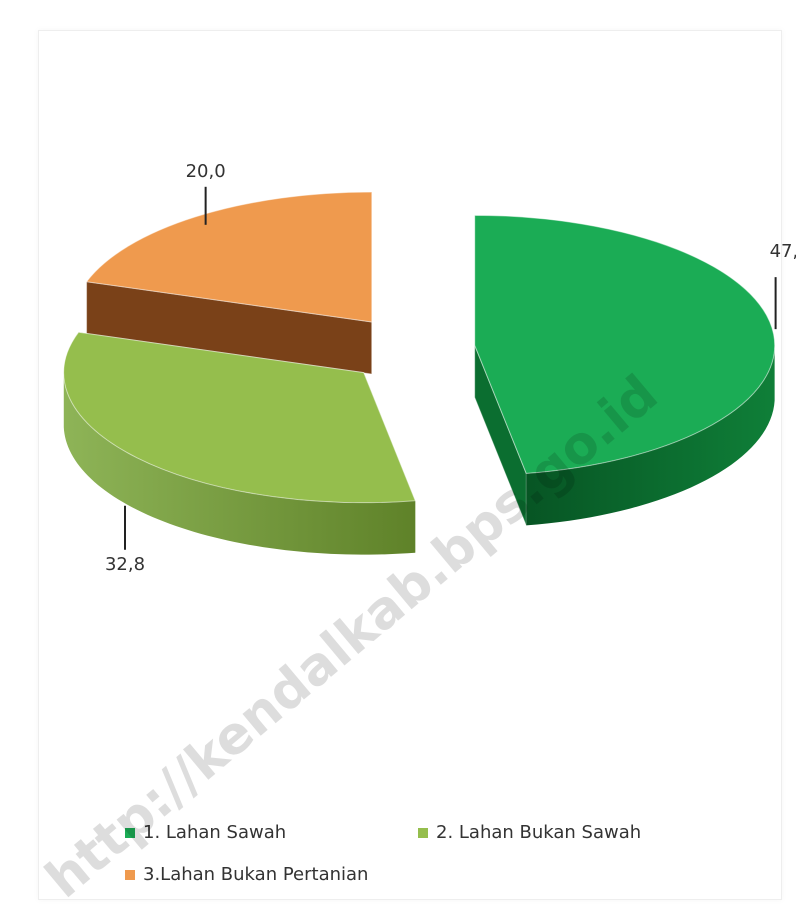  I want to click on legend-label-2: 2. Lahan Bukan Sawah, so click(538, 832).